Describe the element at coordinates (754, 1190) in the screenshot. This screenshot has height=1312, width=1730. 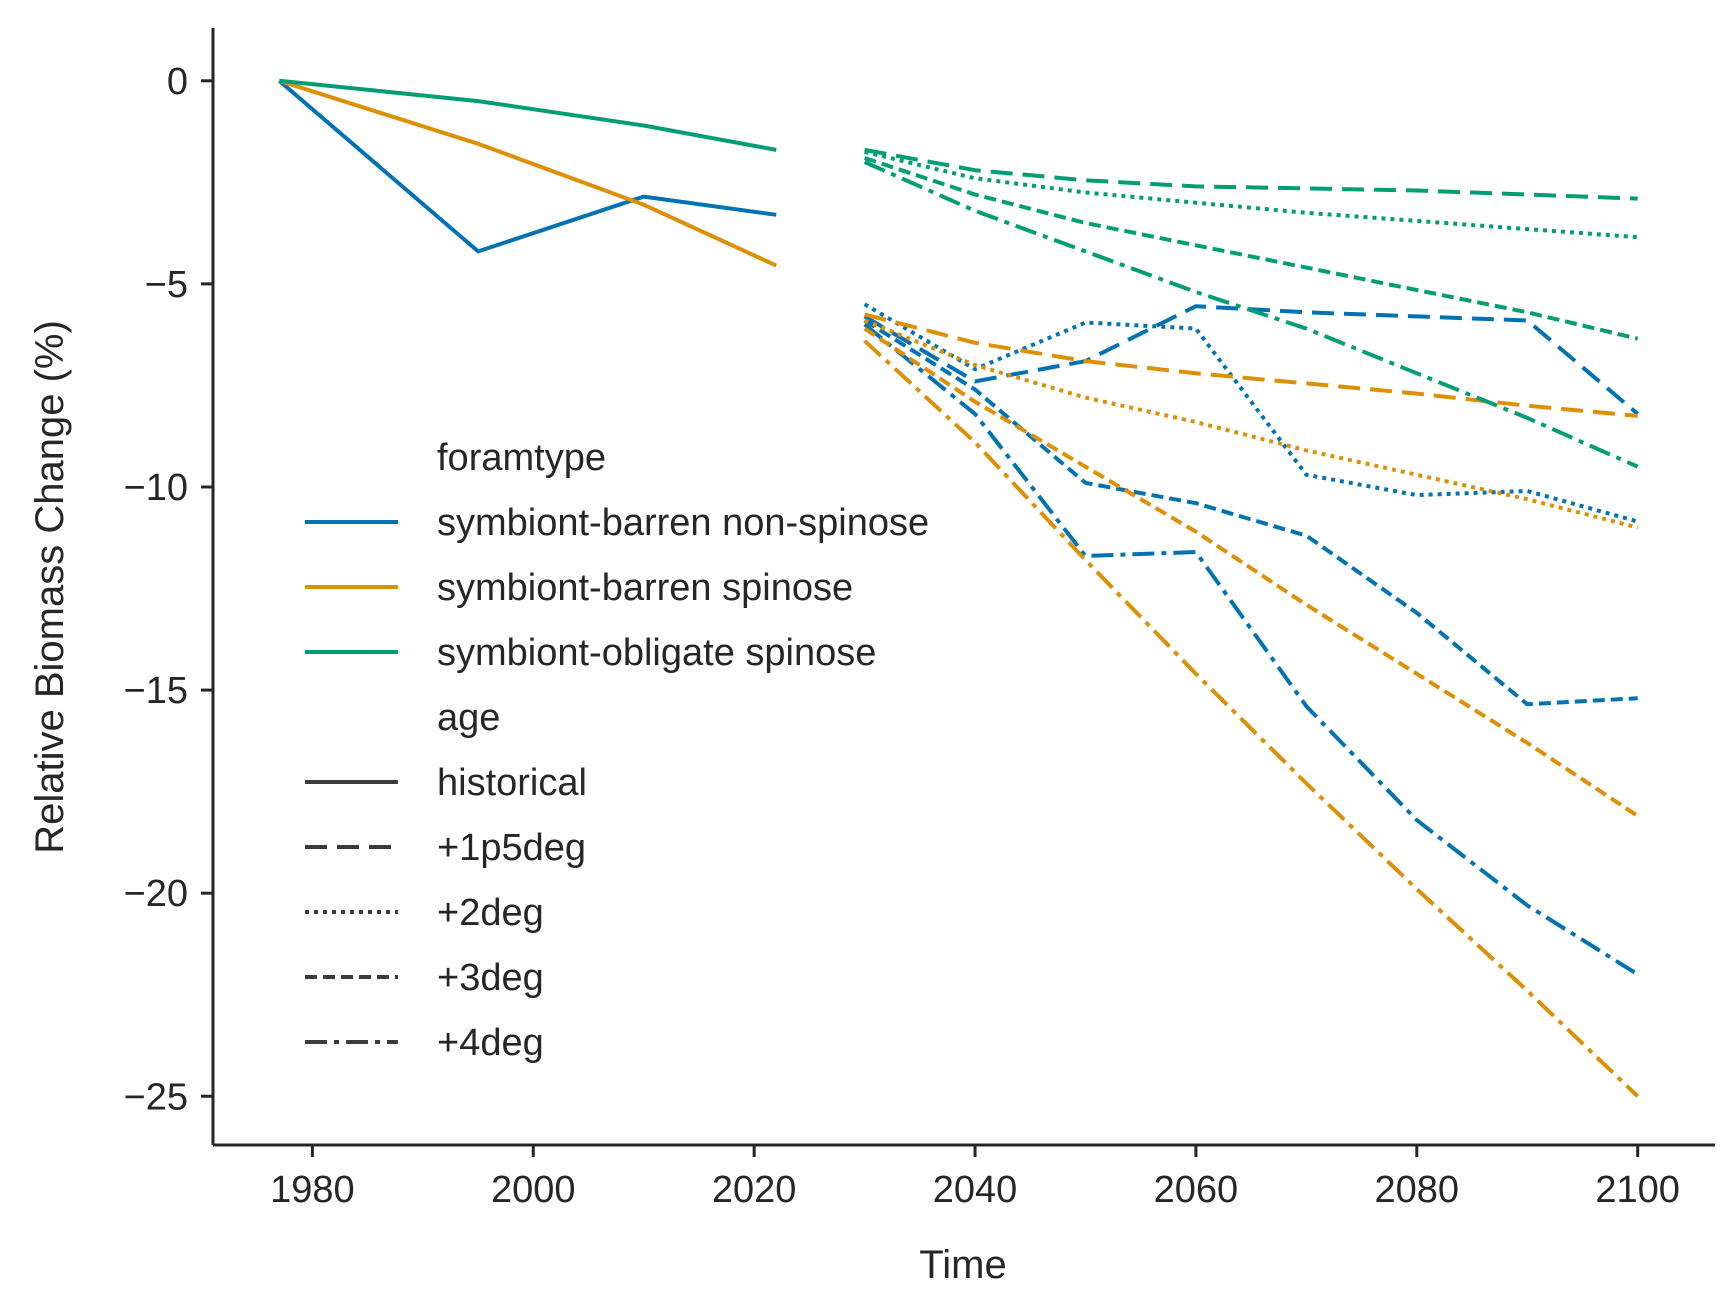
I see `x-tick-label: 2020` at that location.